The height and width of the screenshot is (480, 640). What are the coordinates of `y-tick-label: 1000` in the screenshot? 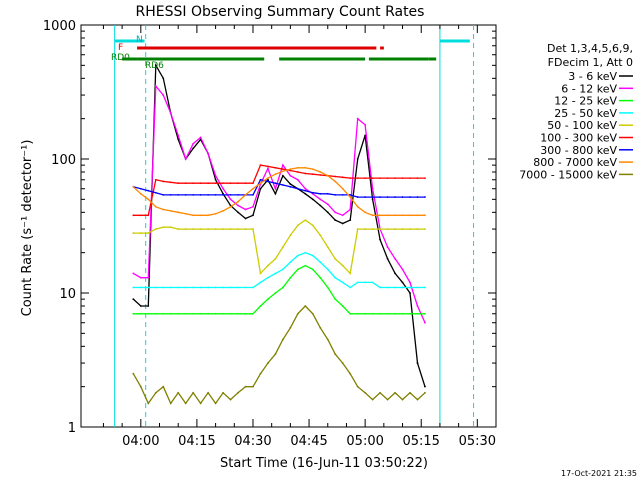 It's located at (59, 26).